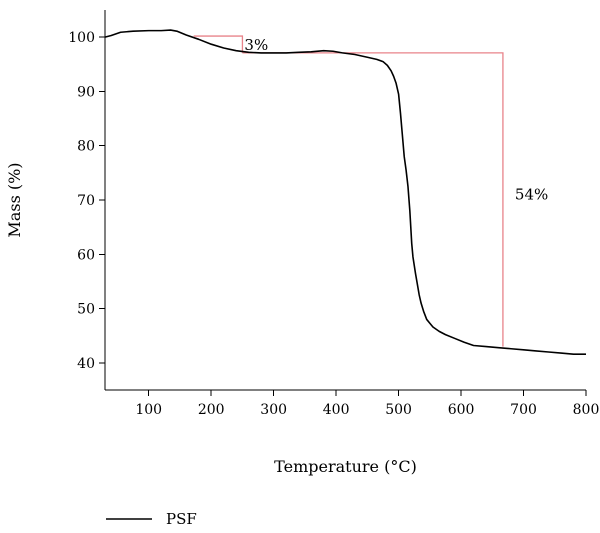 The image size is (600, 533). Describe the element at coordinates (86, 310) in the screenshot. I see `y-tick-label: 50` at that location.